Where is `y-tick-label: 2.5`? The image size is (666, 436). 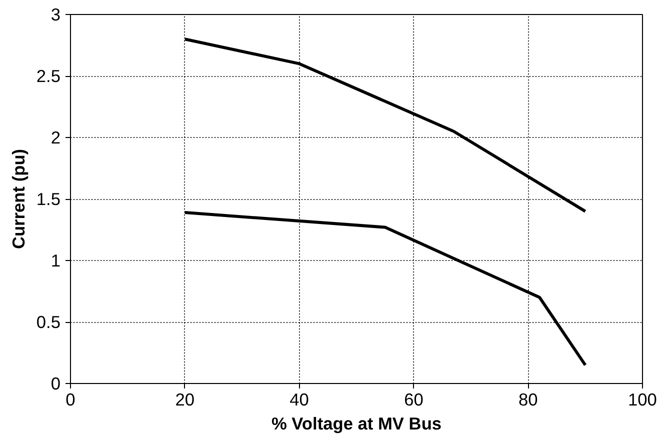
y-tick-label: 2.5 is located at coordinates (48, 76).